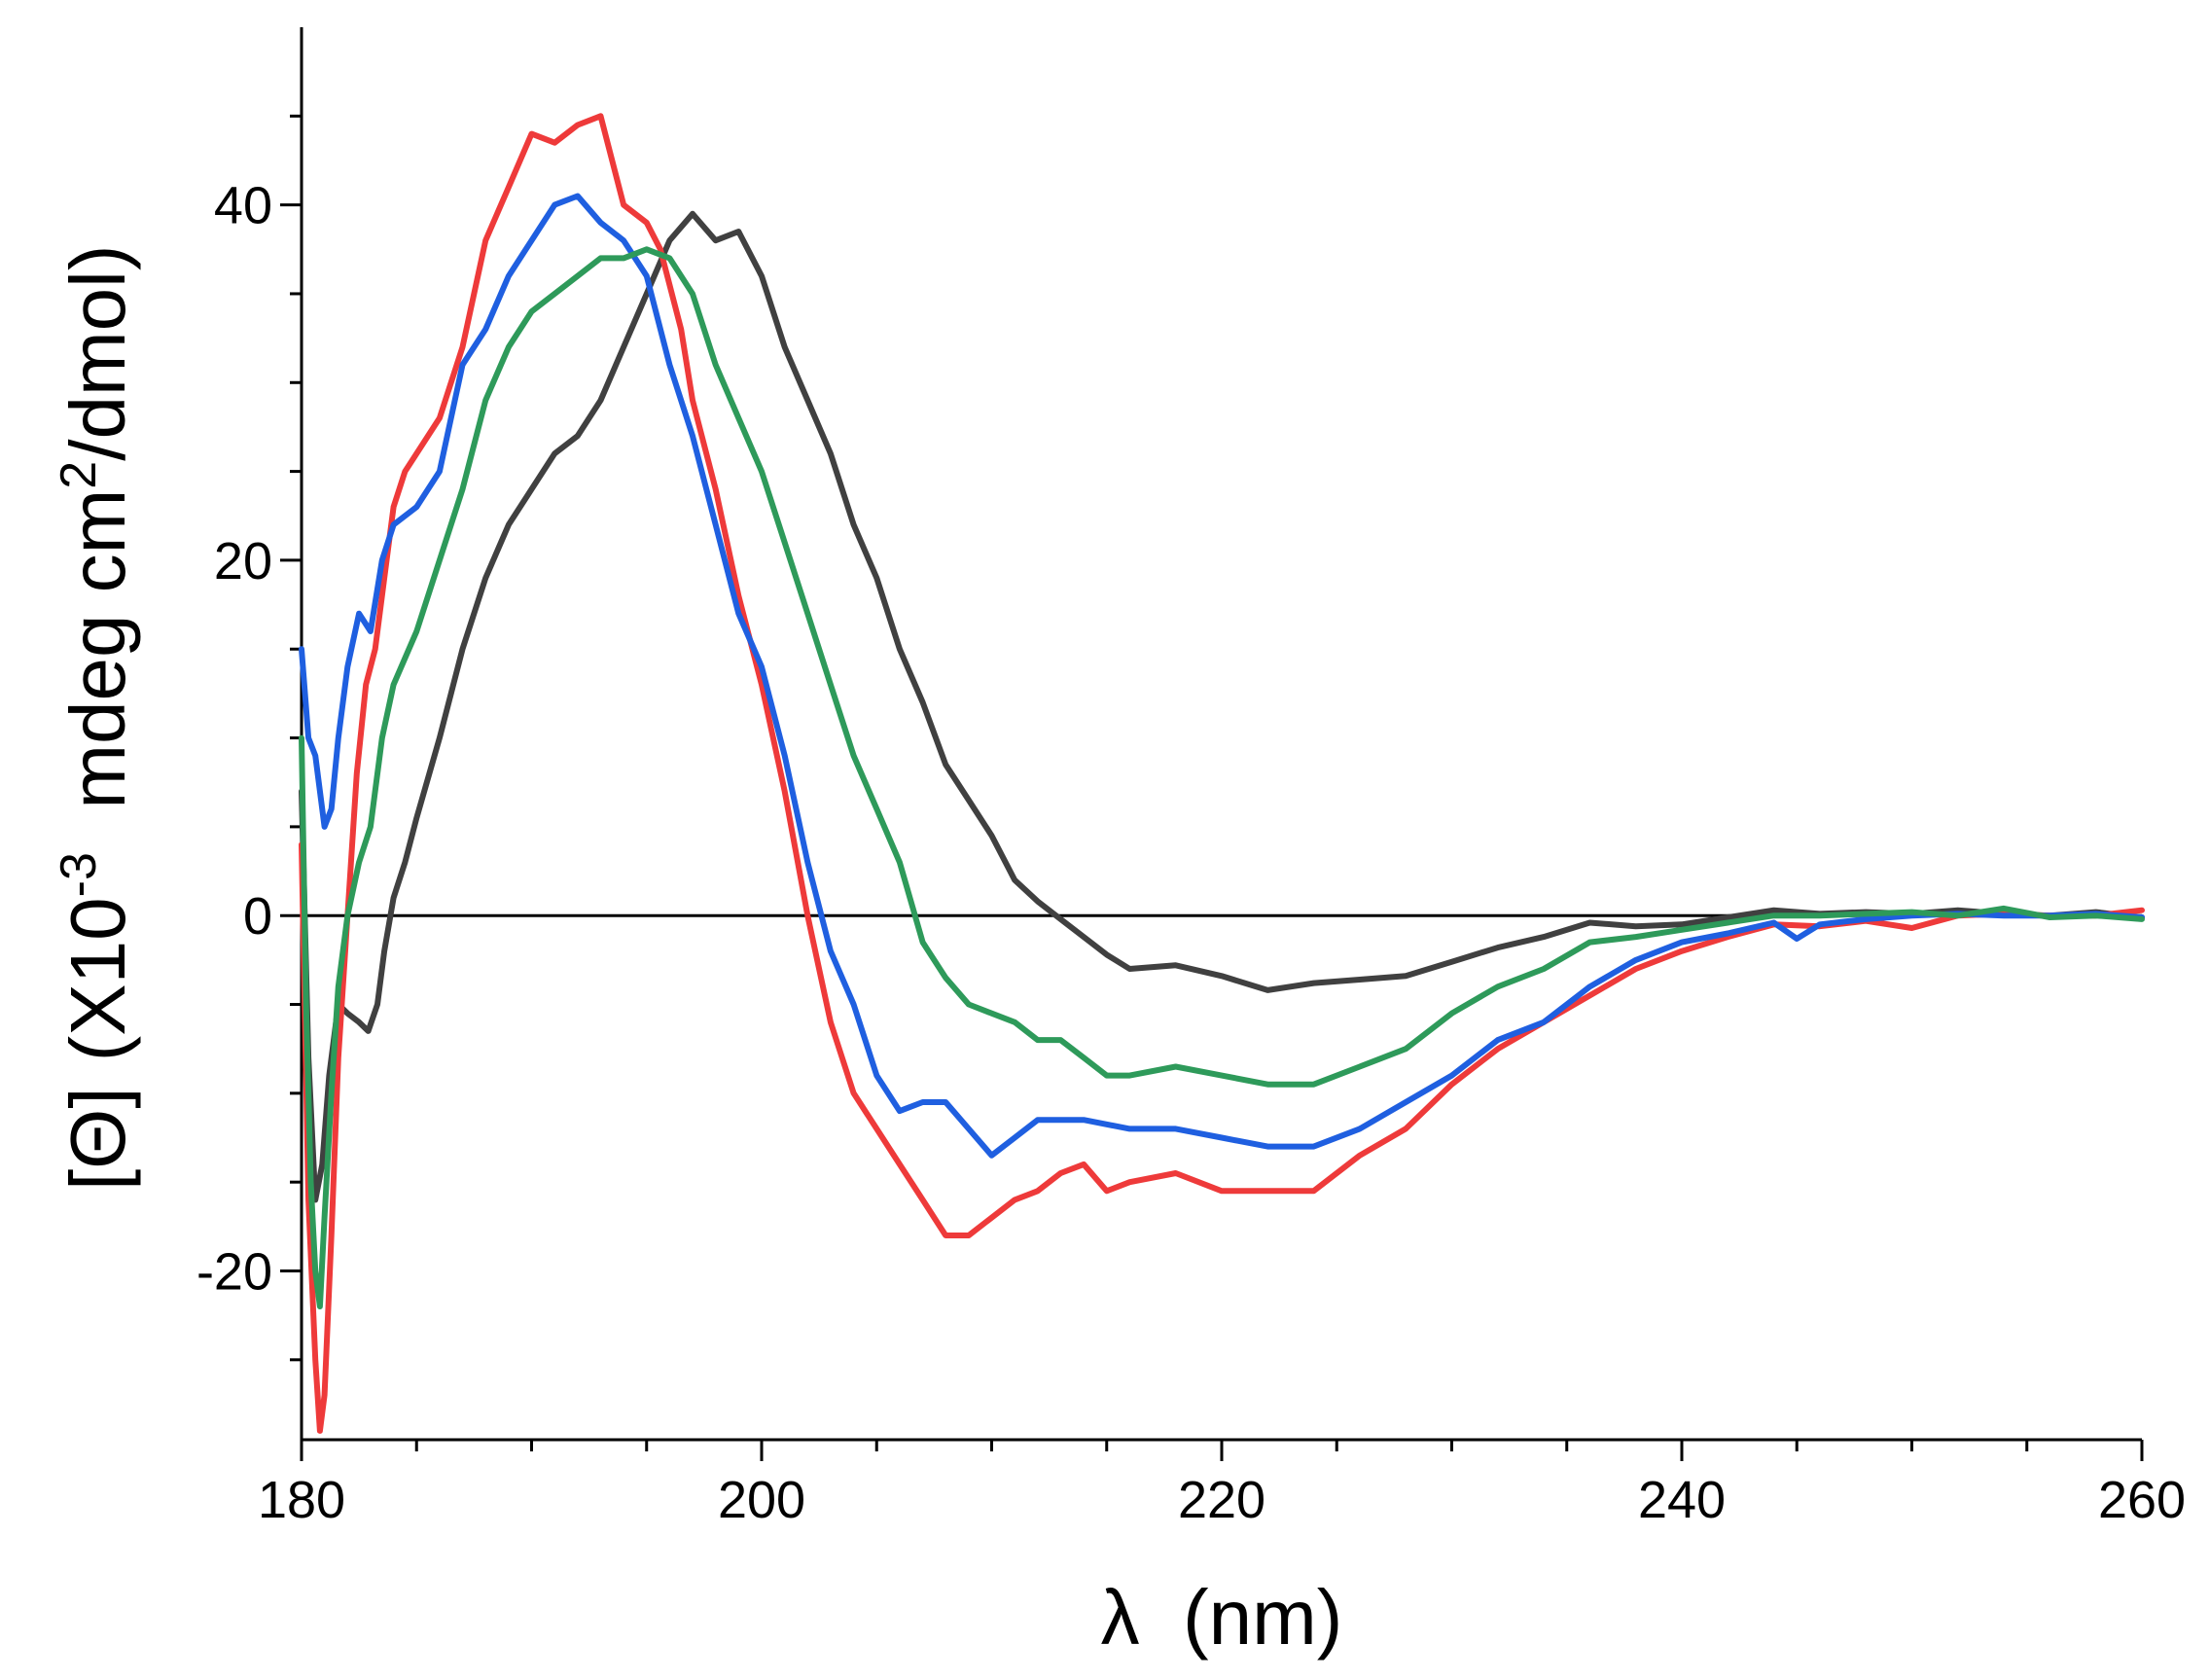 Image resolution: width=2209 pixels, height=1680 pixels. What do you see at coordinates (98, 1139) in the screenshot?
I see `y-title-theta: Θ` at bounding box center [98, 1139].